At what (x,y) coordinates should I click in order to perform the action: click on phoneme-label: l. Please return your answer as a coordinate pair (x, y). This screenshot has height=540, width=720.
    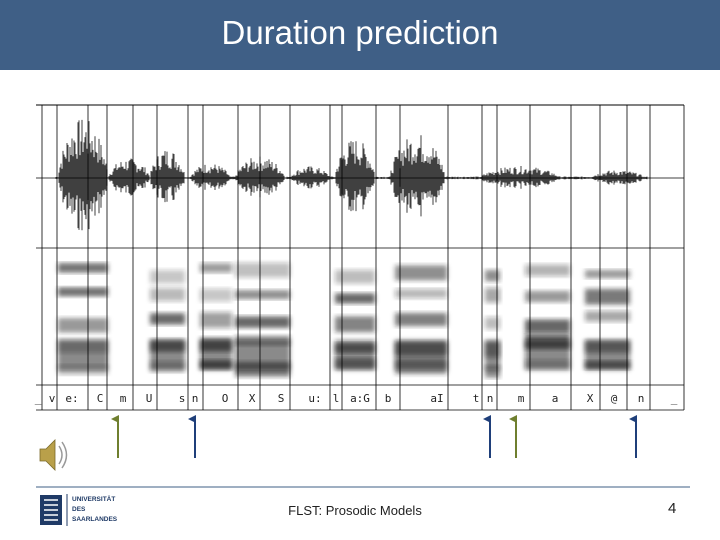
    Looking at the image, I should click on (336, 398).